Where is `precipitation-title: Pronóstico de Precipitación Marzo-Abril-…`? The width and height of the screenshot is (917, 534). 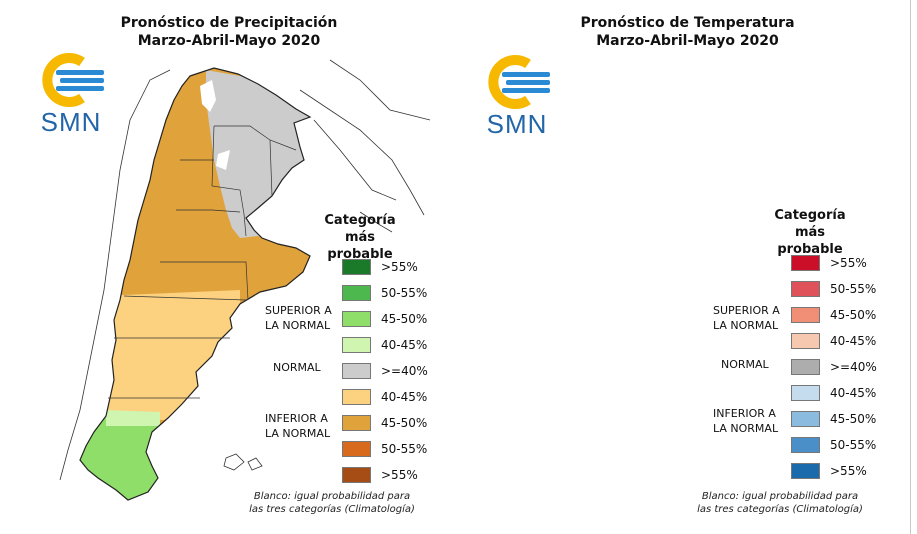 precipitation-title: Pronóstico de Precipitación Marzo-Abril-… is located at coordinates (229, 32).